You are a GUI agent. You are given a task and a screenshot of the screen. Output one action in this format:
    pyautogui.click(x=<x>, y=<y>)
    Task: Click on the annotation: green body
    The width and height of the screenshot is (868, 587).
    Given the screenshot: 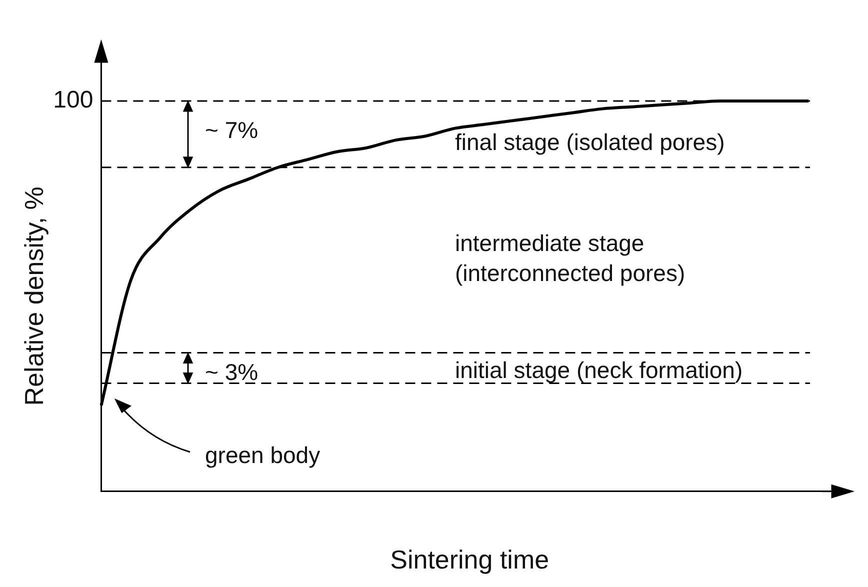 What is the action you would take?
    pyautogui.click(x=262, y=455)
    